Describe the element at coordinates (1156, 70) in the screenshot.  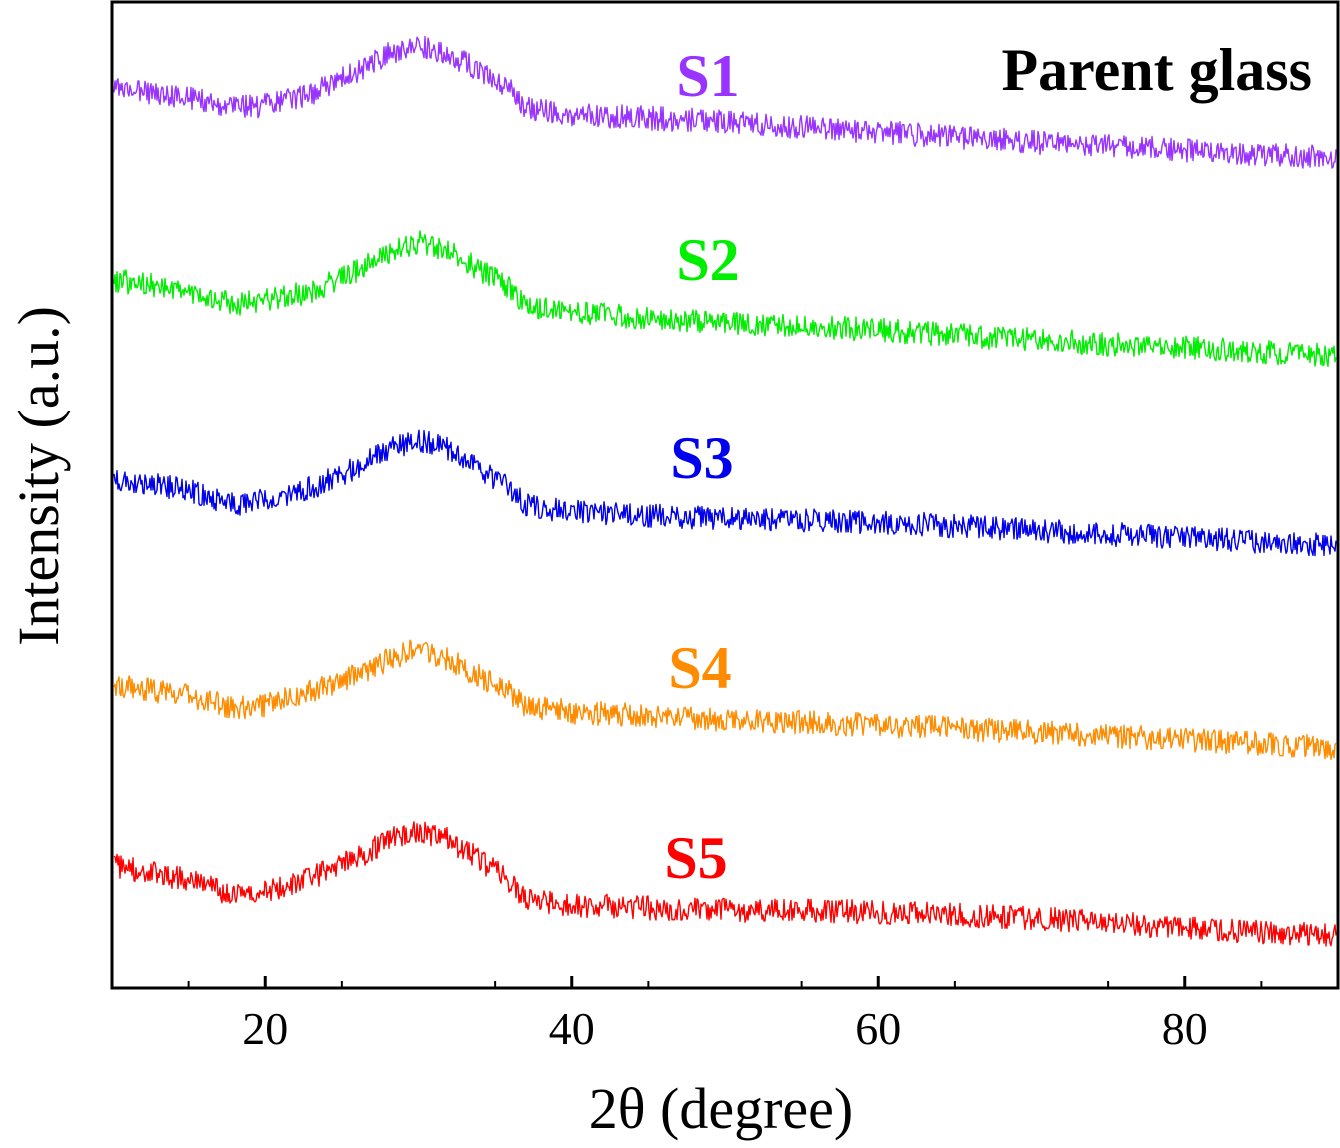
I see `chart-title: Parent glass` at that location.